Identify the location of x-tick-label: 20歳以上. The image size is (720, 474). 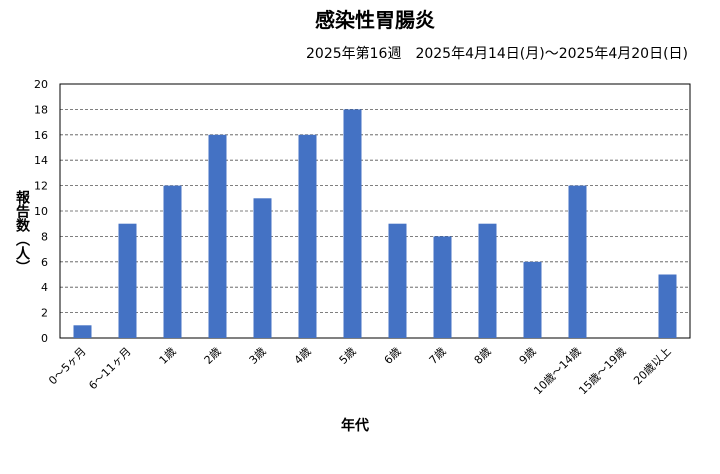
(652, 366).